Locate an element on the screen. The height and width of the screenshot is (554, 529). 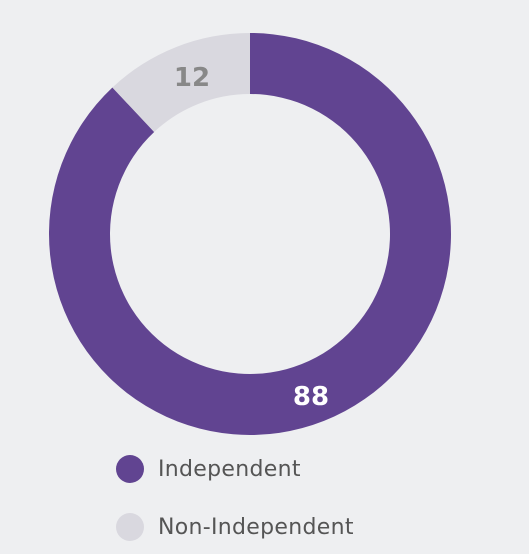
data-label-non-independent: 12 is located at coordinates (192, 78).